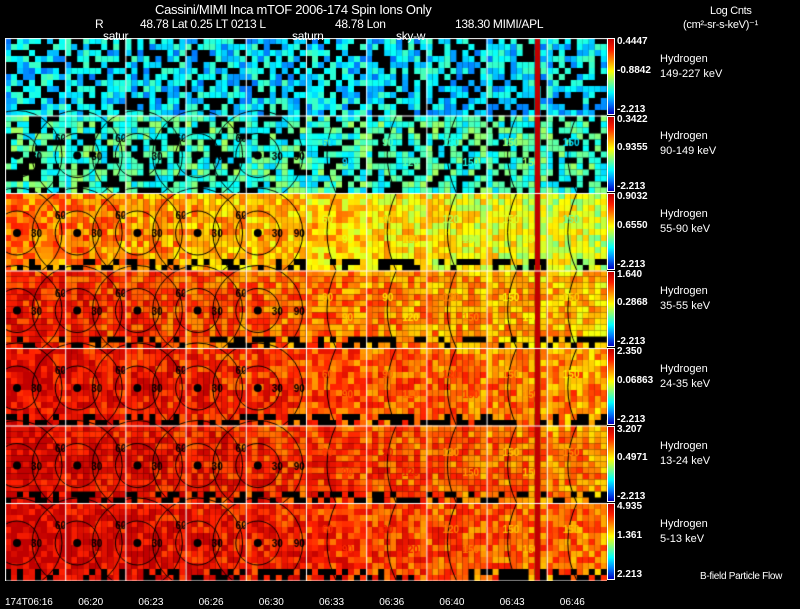  I want to click on x-tick-label: 06:46, so click(572, 602).